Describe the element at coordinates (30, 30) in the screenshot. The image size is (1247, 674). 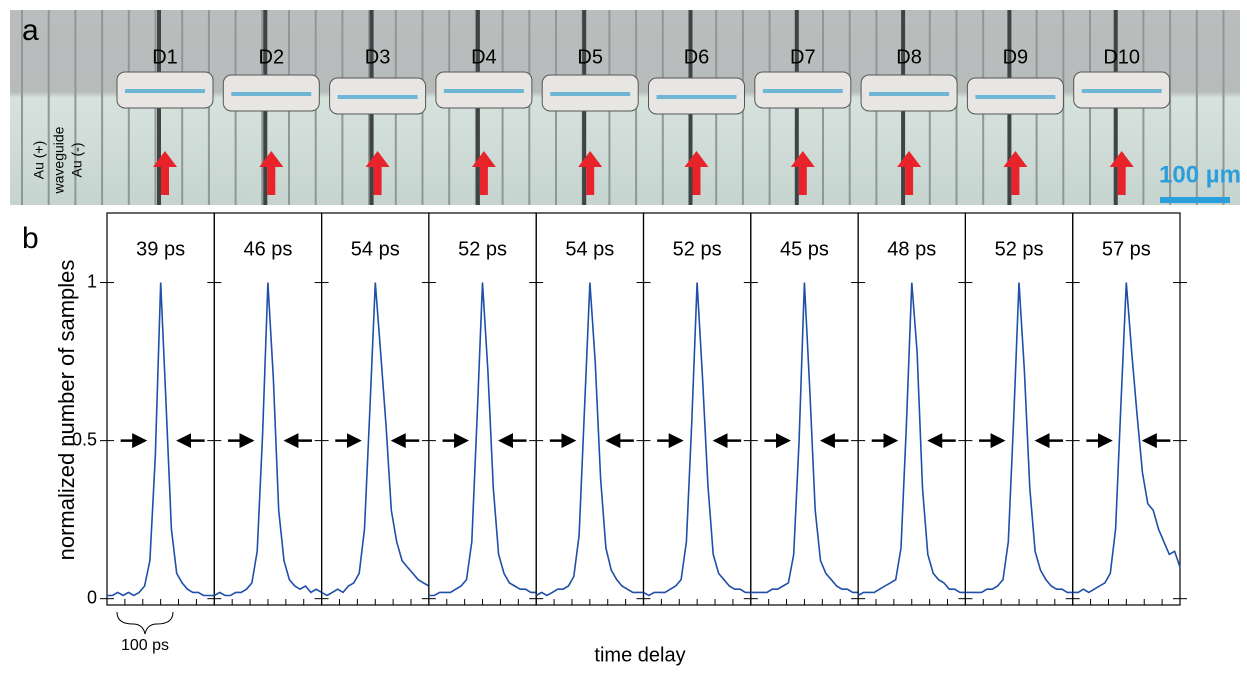
I see `panel-label: a` at that location.